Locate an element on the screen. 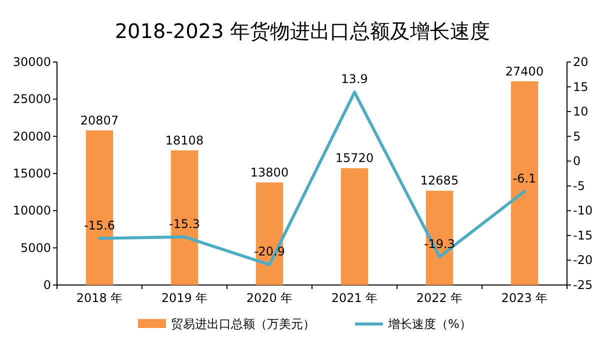 Image resolution: width=605 pixels, height=340 pixels. data-label: 12685 is located at coordinates (439, 181).